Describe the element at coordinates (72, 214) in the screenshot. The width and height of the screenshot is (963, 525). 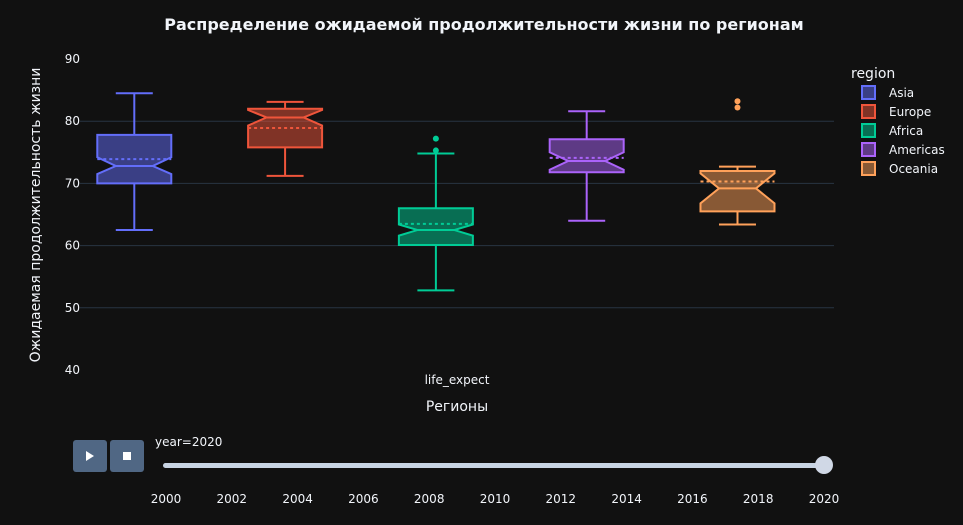
I see `y-axis-ticks: 40 50 60 70 80 90` at that location.